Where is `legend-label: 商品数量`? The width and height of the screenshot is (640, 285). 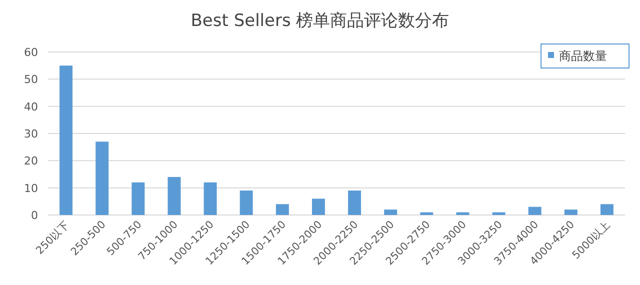
legend-label: 商品数量 is located at coordinates (583, 56).